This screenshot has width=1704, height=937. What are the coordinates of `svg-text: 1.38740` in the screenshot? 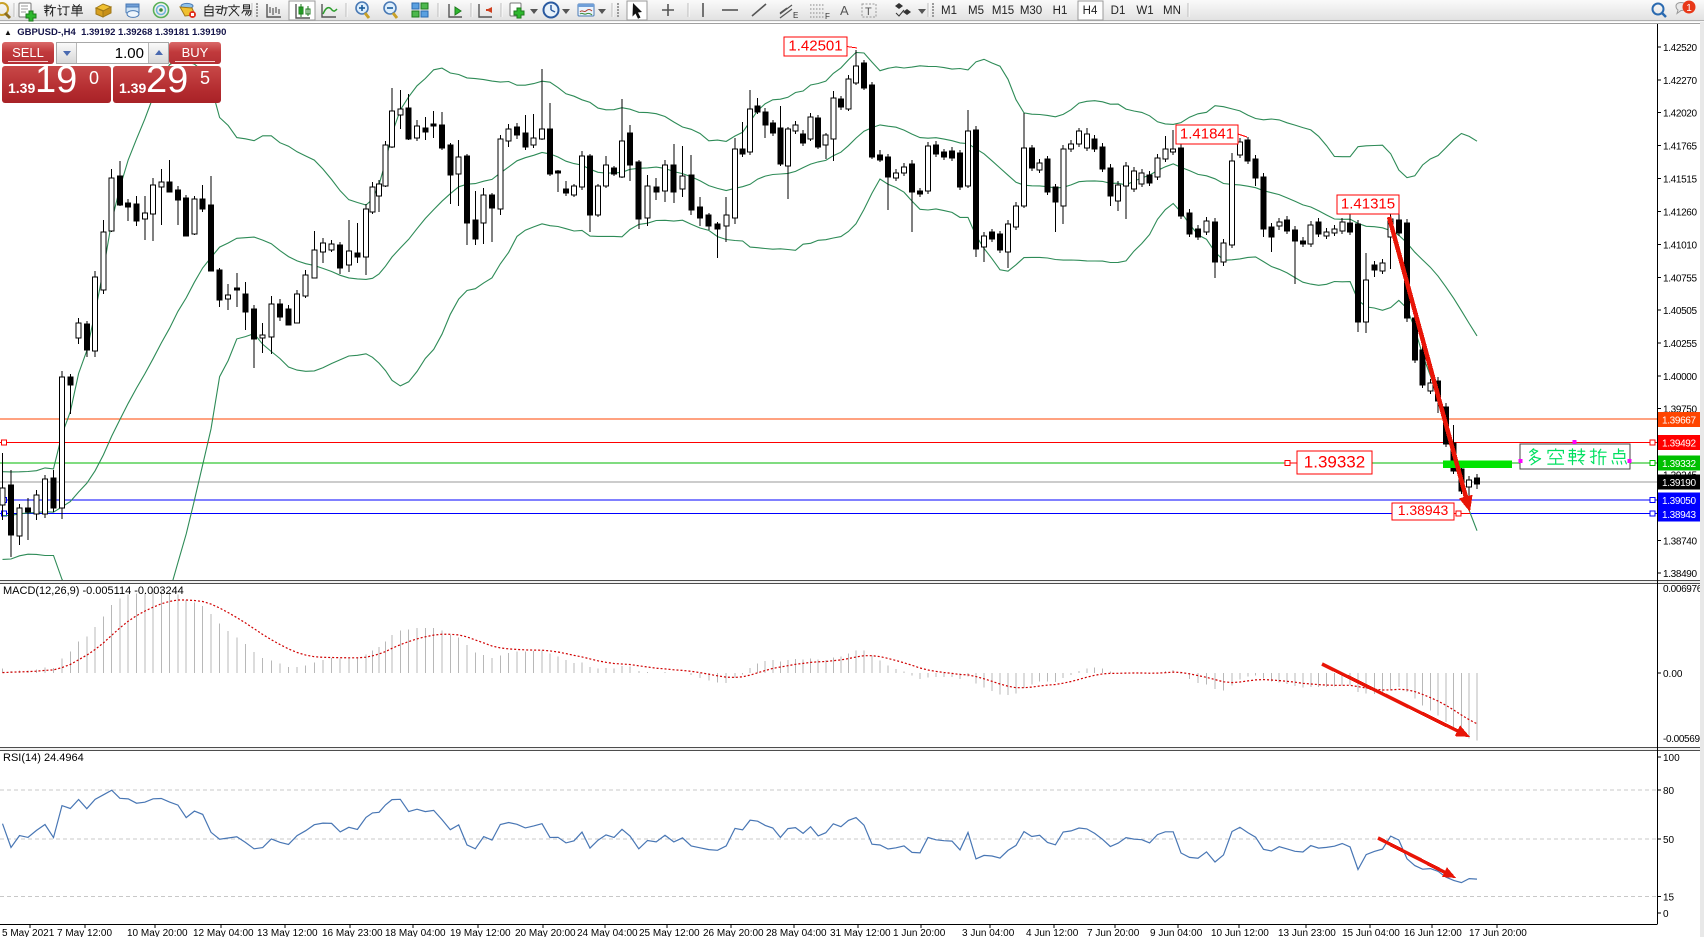 It's located at (1680, 542).